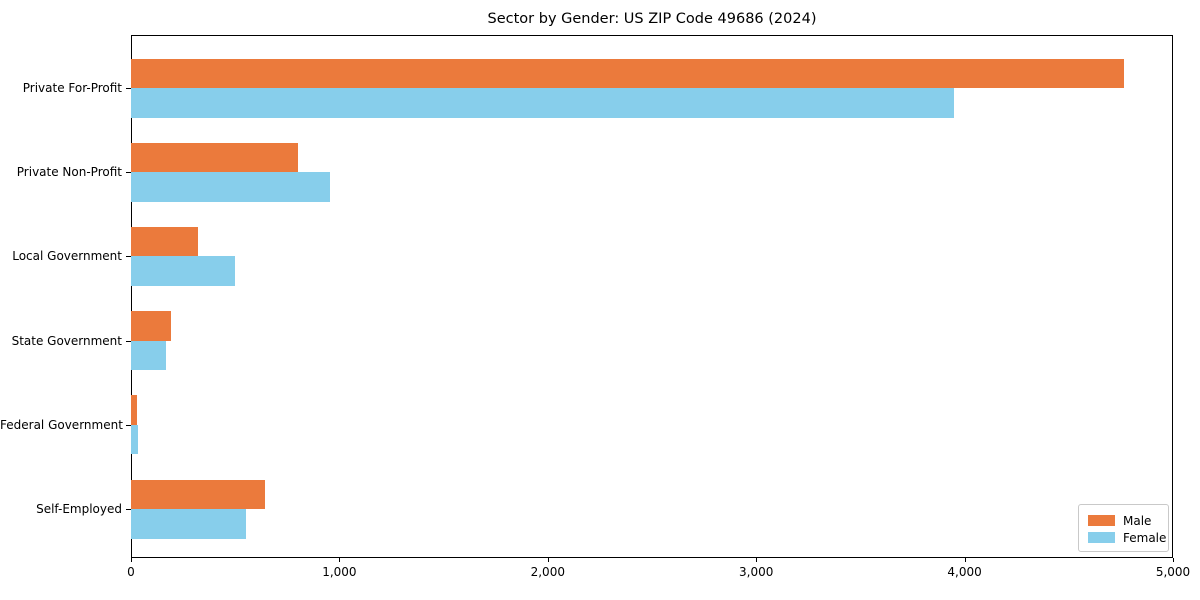 This screenshot has height=600, width=1200. What do you see at coordinates (1101, 537) in the screenshot?
I see `female-swatch-icon` at bounding box center [1101, 537].